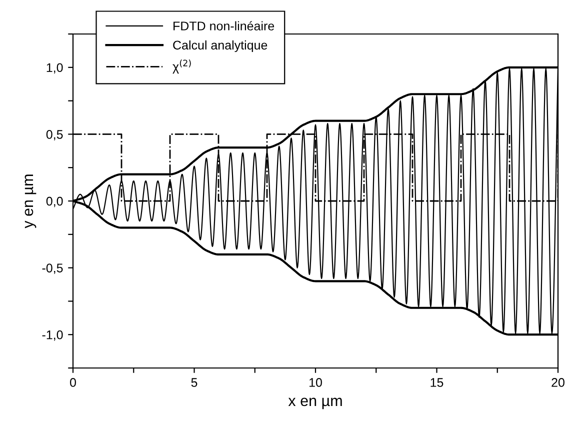 The image size is (572, 426). Describe the element at coordinates (558, 382) in the screenshot. I see `x-tick-label: 20` at that location.